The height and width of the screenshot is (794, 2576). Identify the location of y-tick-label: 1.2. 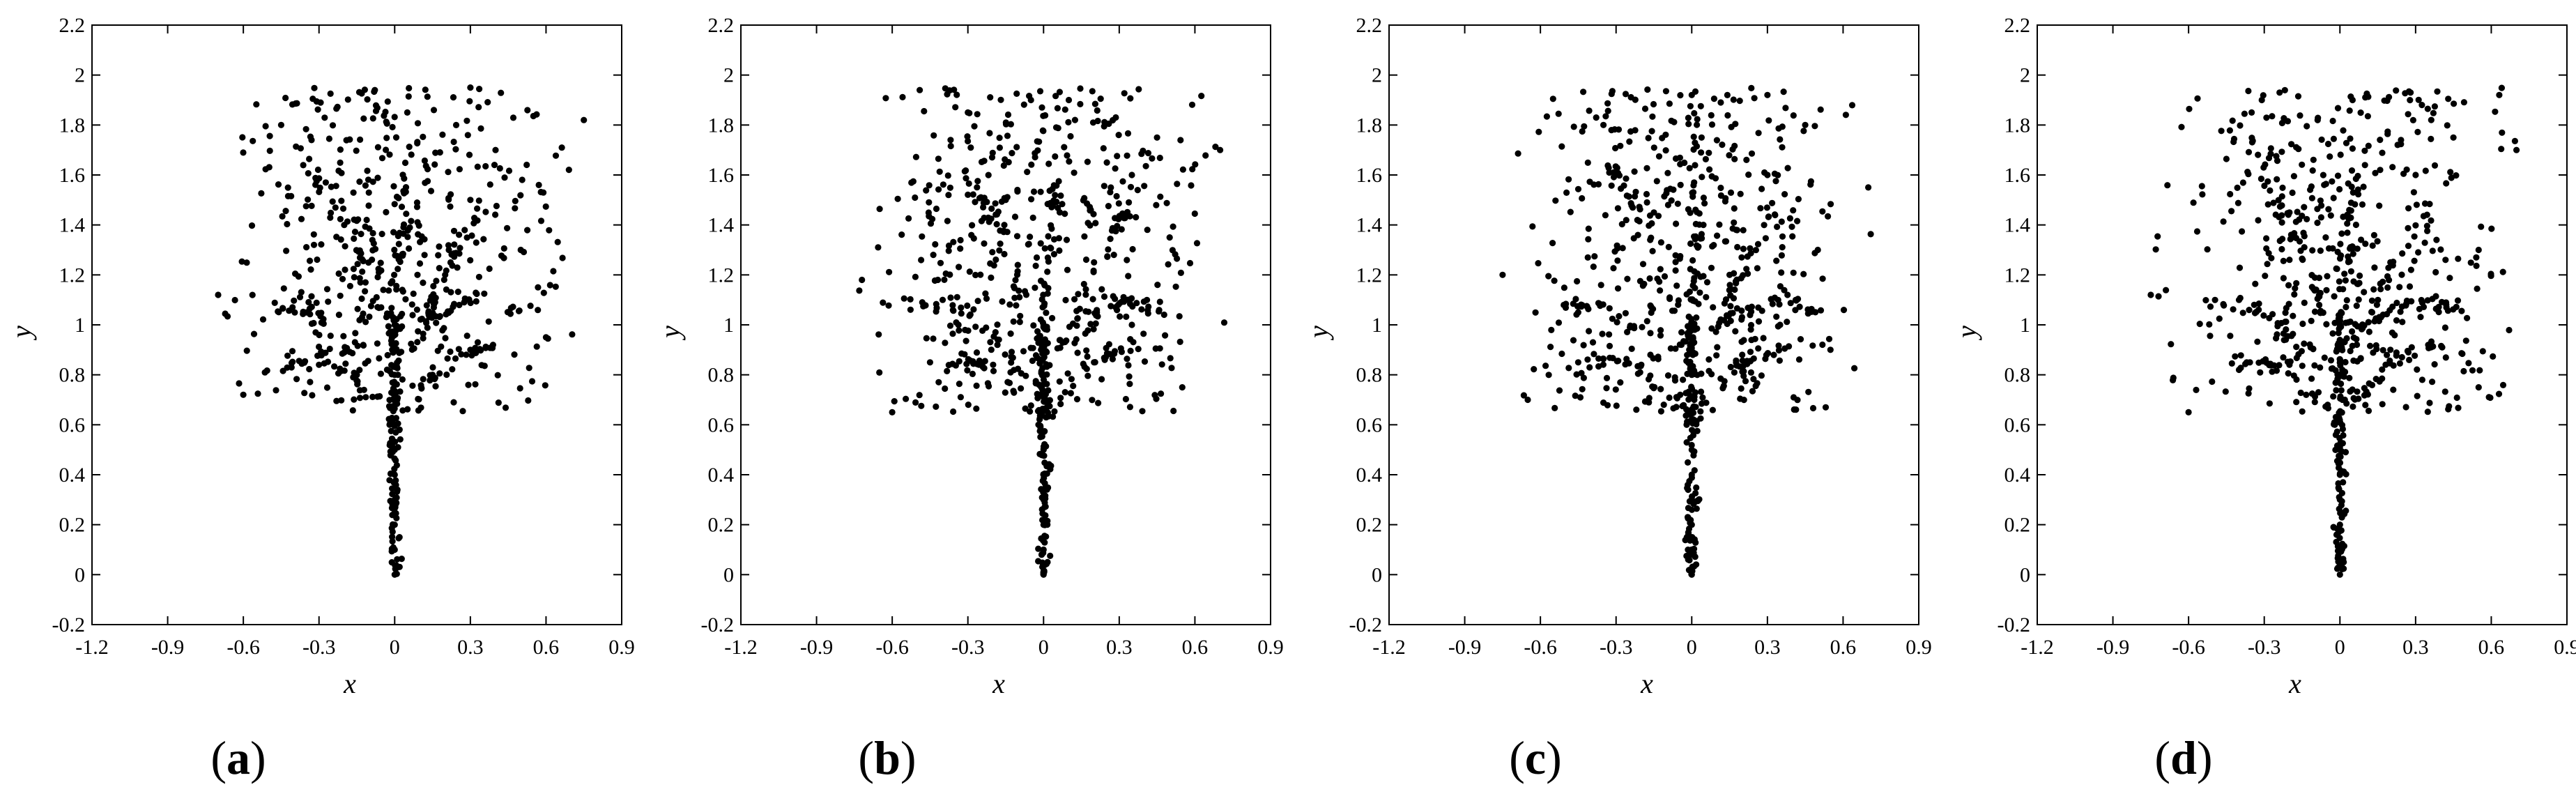
(721, 275).